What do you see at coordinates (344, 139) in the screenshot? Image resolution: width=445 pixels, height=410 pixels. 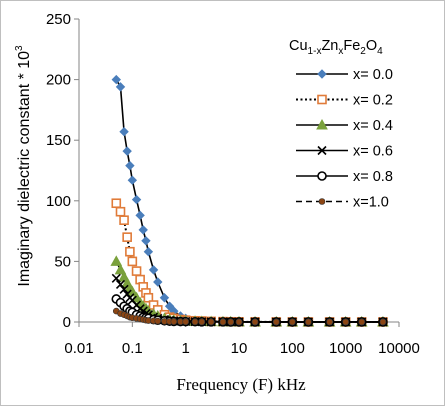 I see `legend-entries: x= 0.0 x= 0.2 x= 0.4 x= 0.6 x= 0.8 x=1.0` at bounding box center [344, 139].